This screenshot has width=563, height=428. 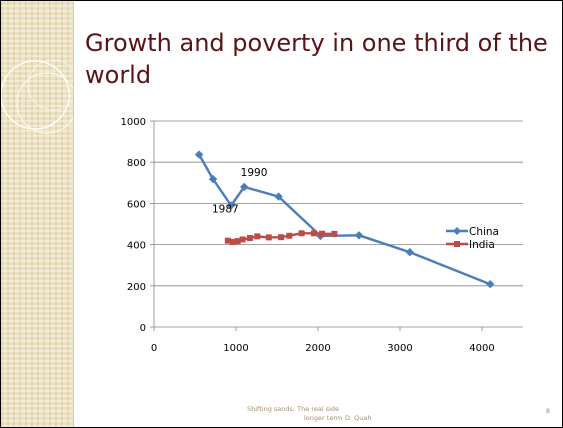 I want to click on decorative-circles, so click(x=40, y=96).